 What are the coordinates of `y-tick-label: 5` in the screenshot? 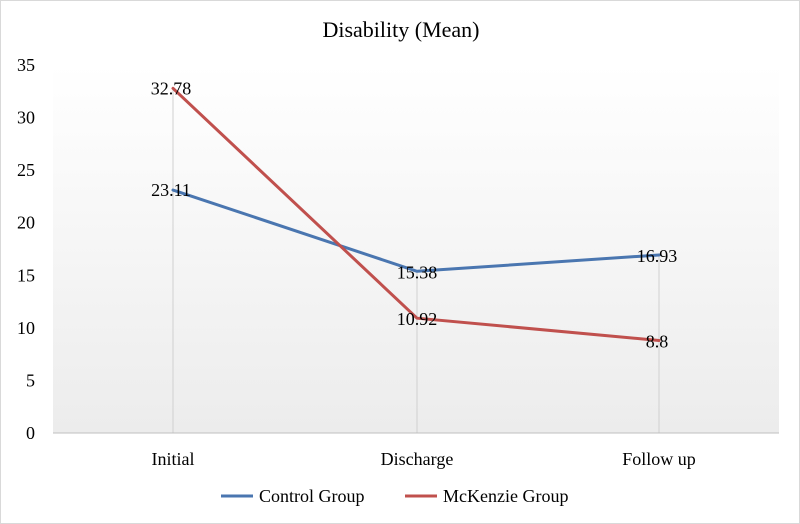 It's located at (30, 380).